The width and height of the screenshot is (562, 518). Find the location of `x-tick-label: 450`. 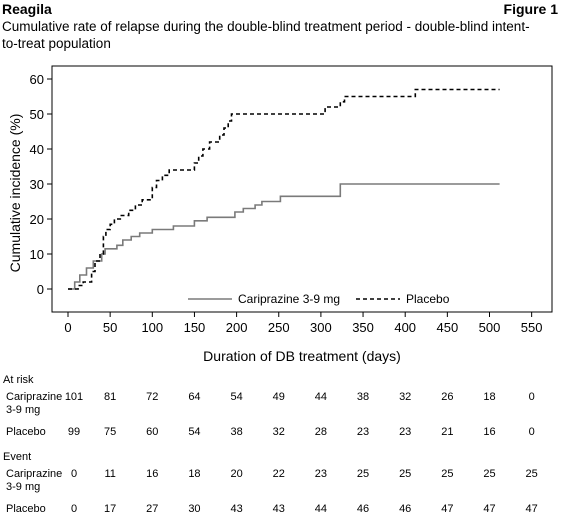

x-tick-label: 450 is located at coordinates (447, 327).